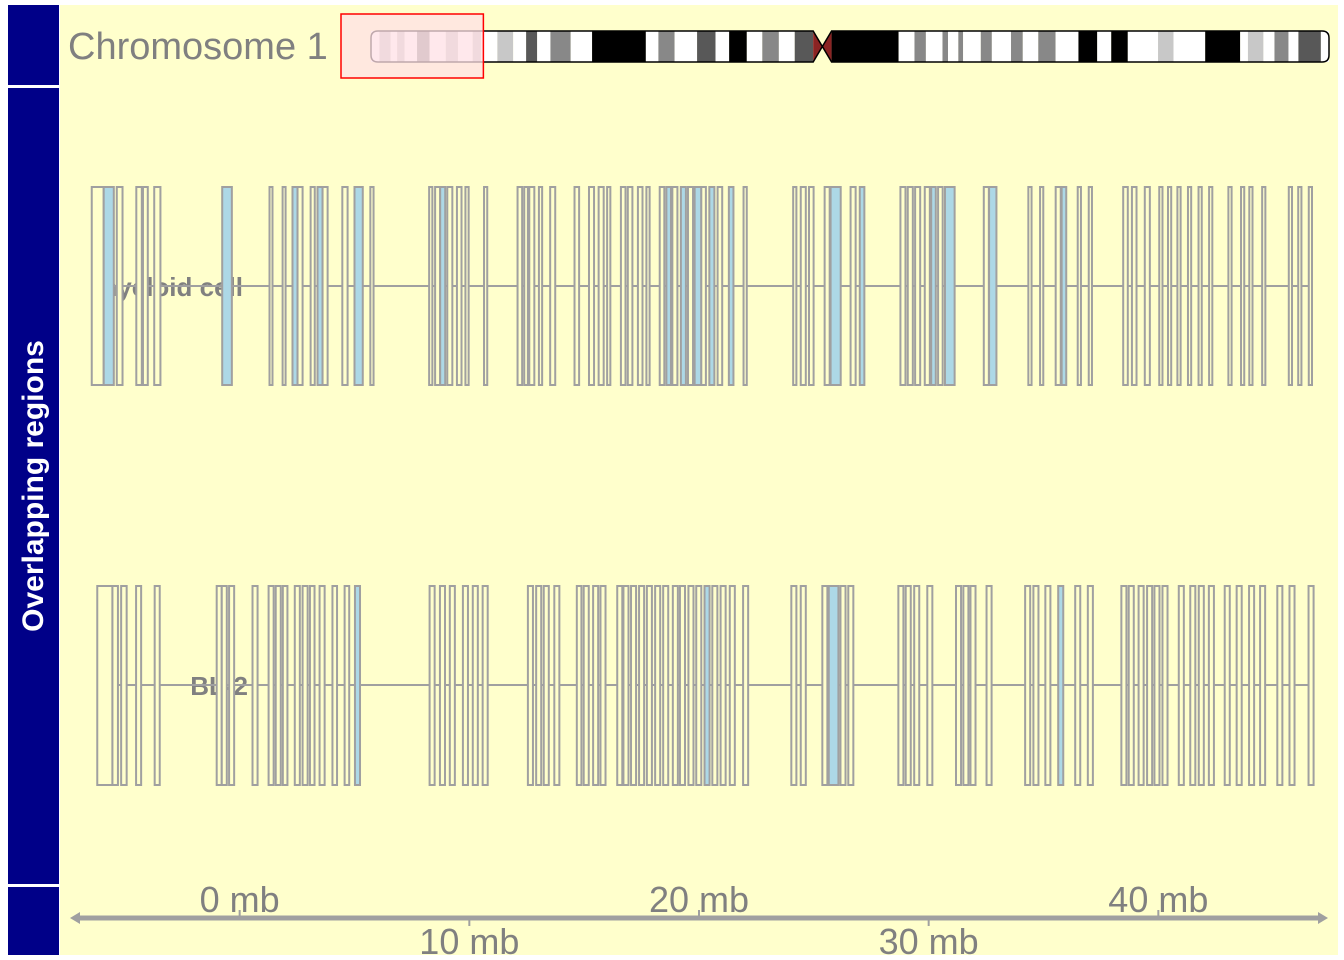 The height and width of the screenshot is (960, 1344). What do you see at coordinates (699, 919) in the screenshot?
I see `genome-axis: 0 mb 10 mb 20 mb 30 mb 40 mb` at bounding box center [699, 919].